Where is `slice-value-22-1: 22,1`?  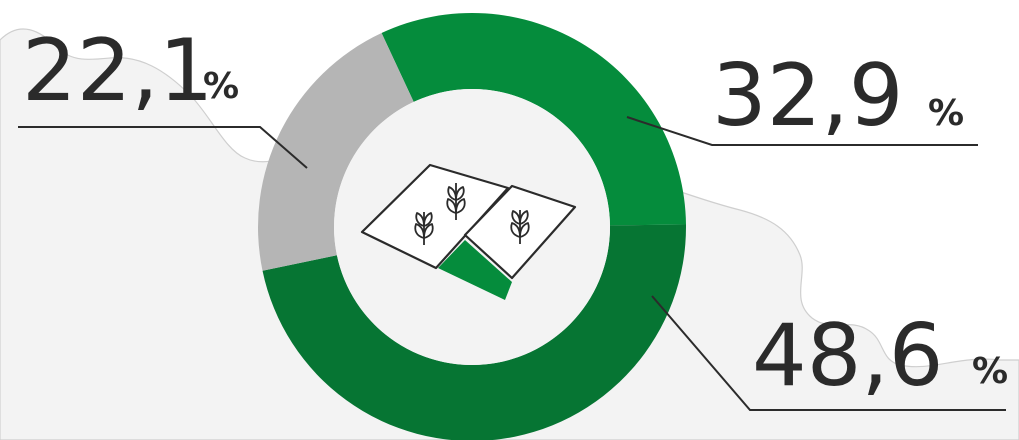 slice-value-22-1: 22,1 is located at coordinates (117, 71).